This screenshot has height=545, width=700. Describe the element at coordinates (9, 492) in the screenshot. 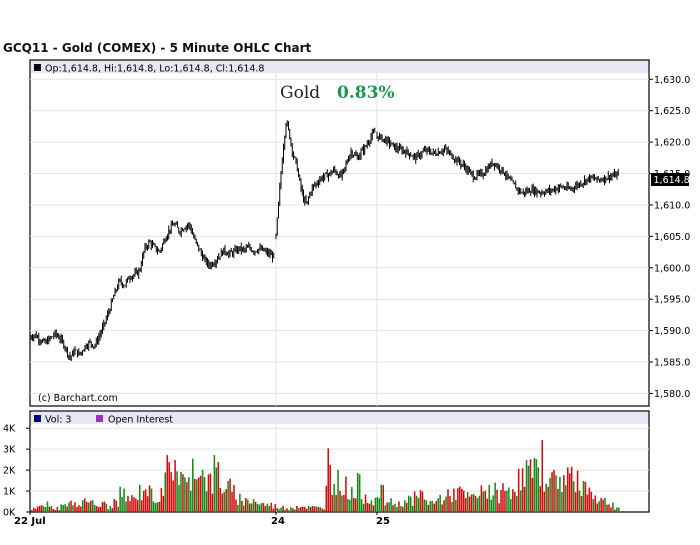

I see `volume-tick-label: 1K` at that location.